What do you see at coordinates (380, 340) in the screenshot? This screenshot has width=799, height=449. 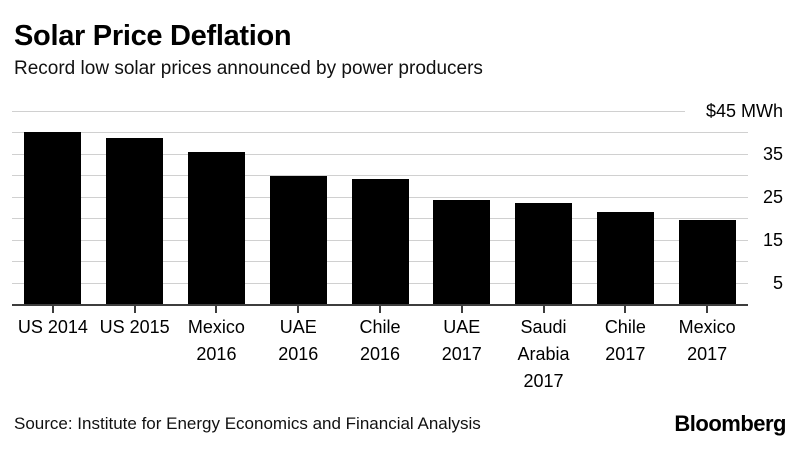 I see `x-axis-label-5: Chile 2016` at bounding box center [380, 340].